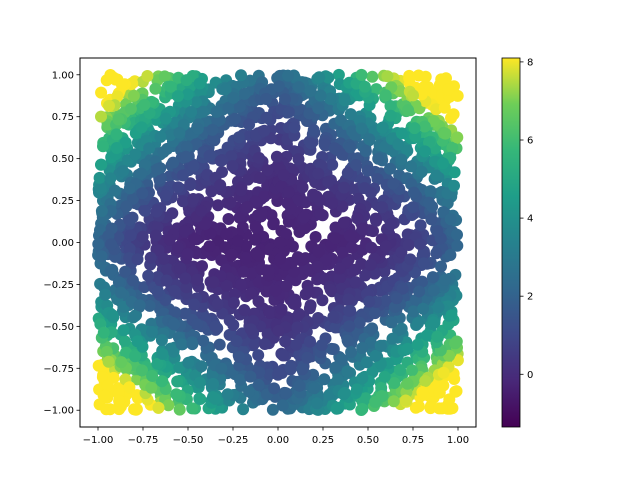  I want to click on colorbar-tick-label: 0, so click(530, 375).